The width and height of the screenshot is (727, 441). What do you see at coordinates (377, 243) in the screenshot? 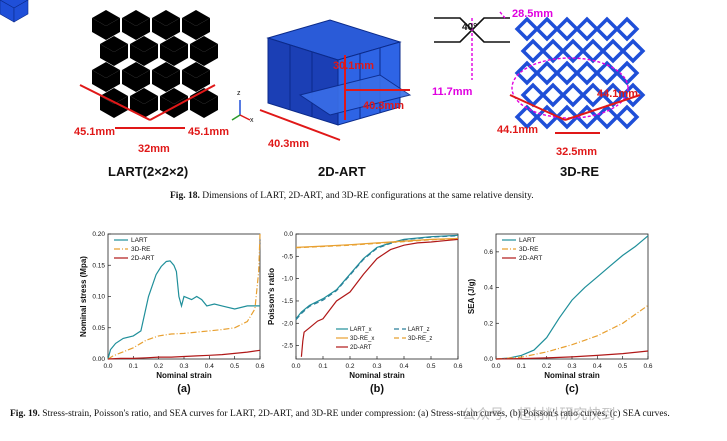
I see `series-3d-re-z` at bounding box center [377, 243].